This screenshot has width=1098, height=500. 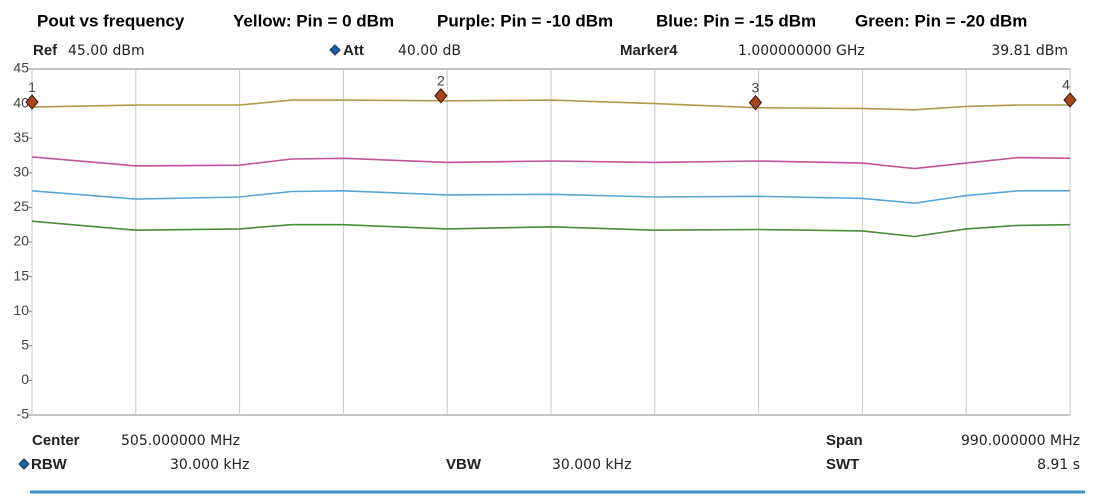 What do you see at coordinates (23, 414) in the screenshot?
I see `y-tick-label: -5` at bounding box center [23, 414].